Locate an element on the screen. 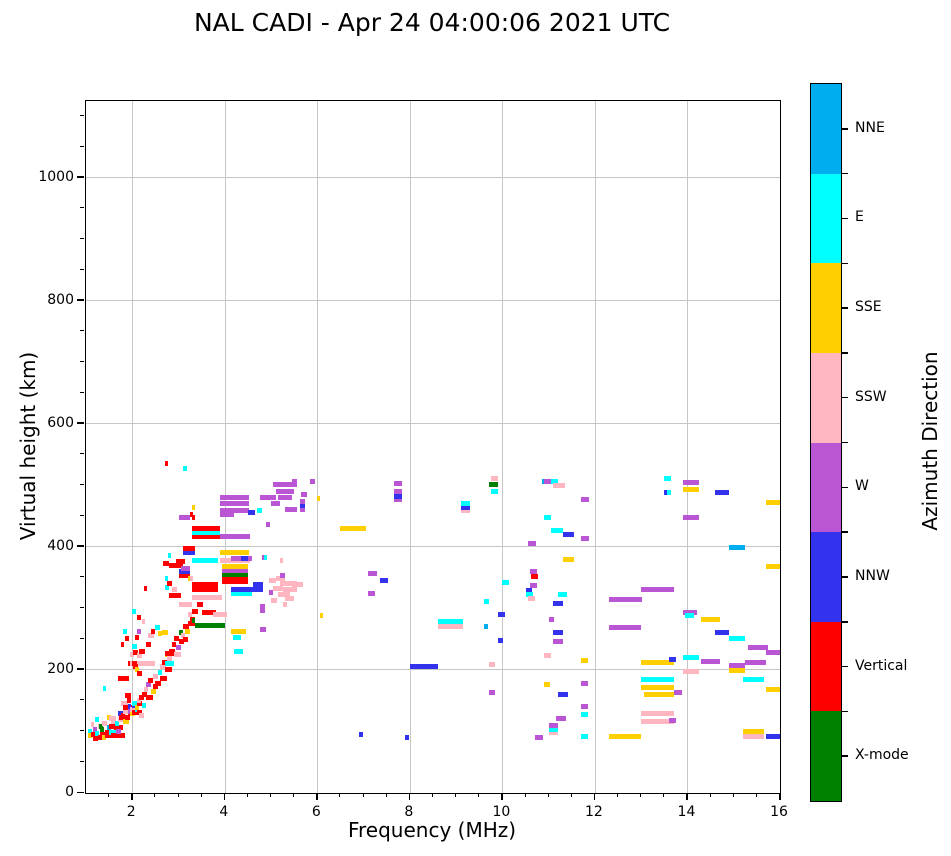 The width and height of the screenshot is (951, 856). colorbar-label-vertical: Vertical is located at coordinates (881, 665).